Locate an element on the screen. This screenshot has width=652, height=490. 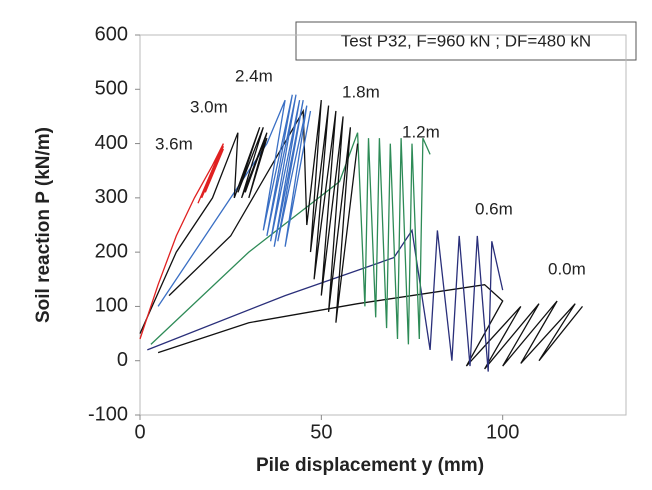
y-tick-label: -100 is located at coordinates (108, 414).